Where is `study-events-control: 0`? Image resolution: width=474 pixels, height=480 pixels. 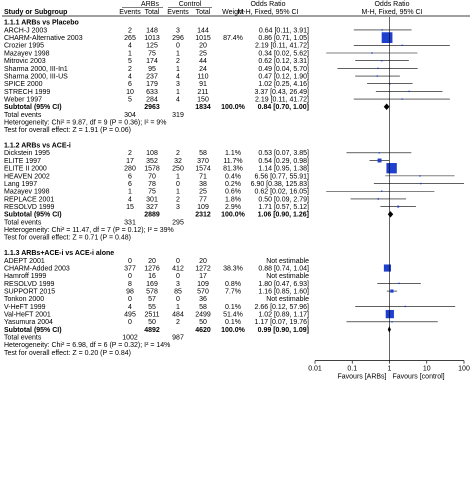 study-events-control: 0 is located at coordinates (178, 46).